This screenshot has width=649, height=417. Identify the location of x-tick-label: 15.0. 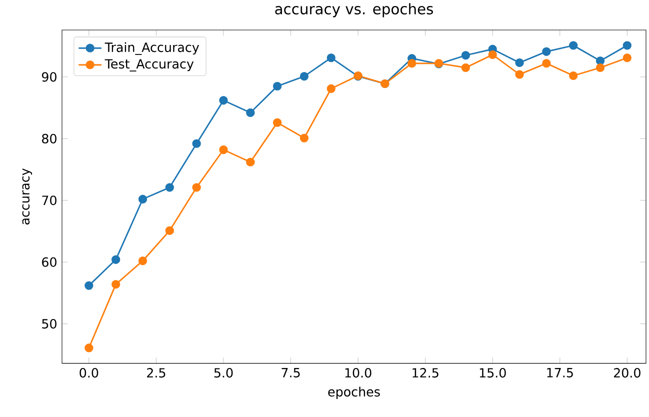
(493, 373).